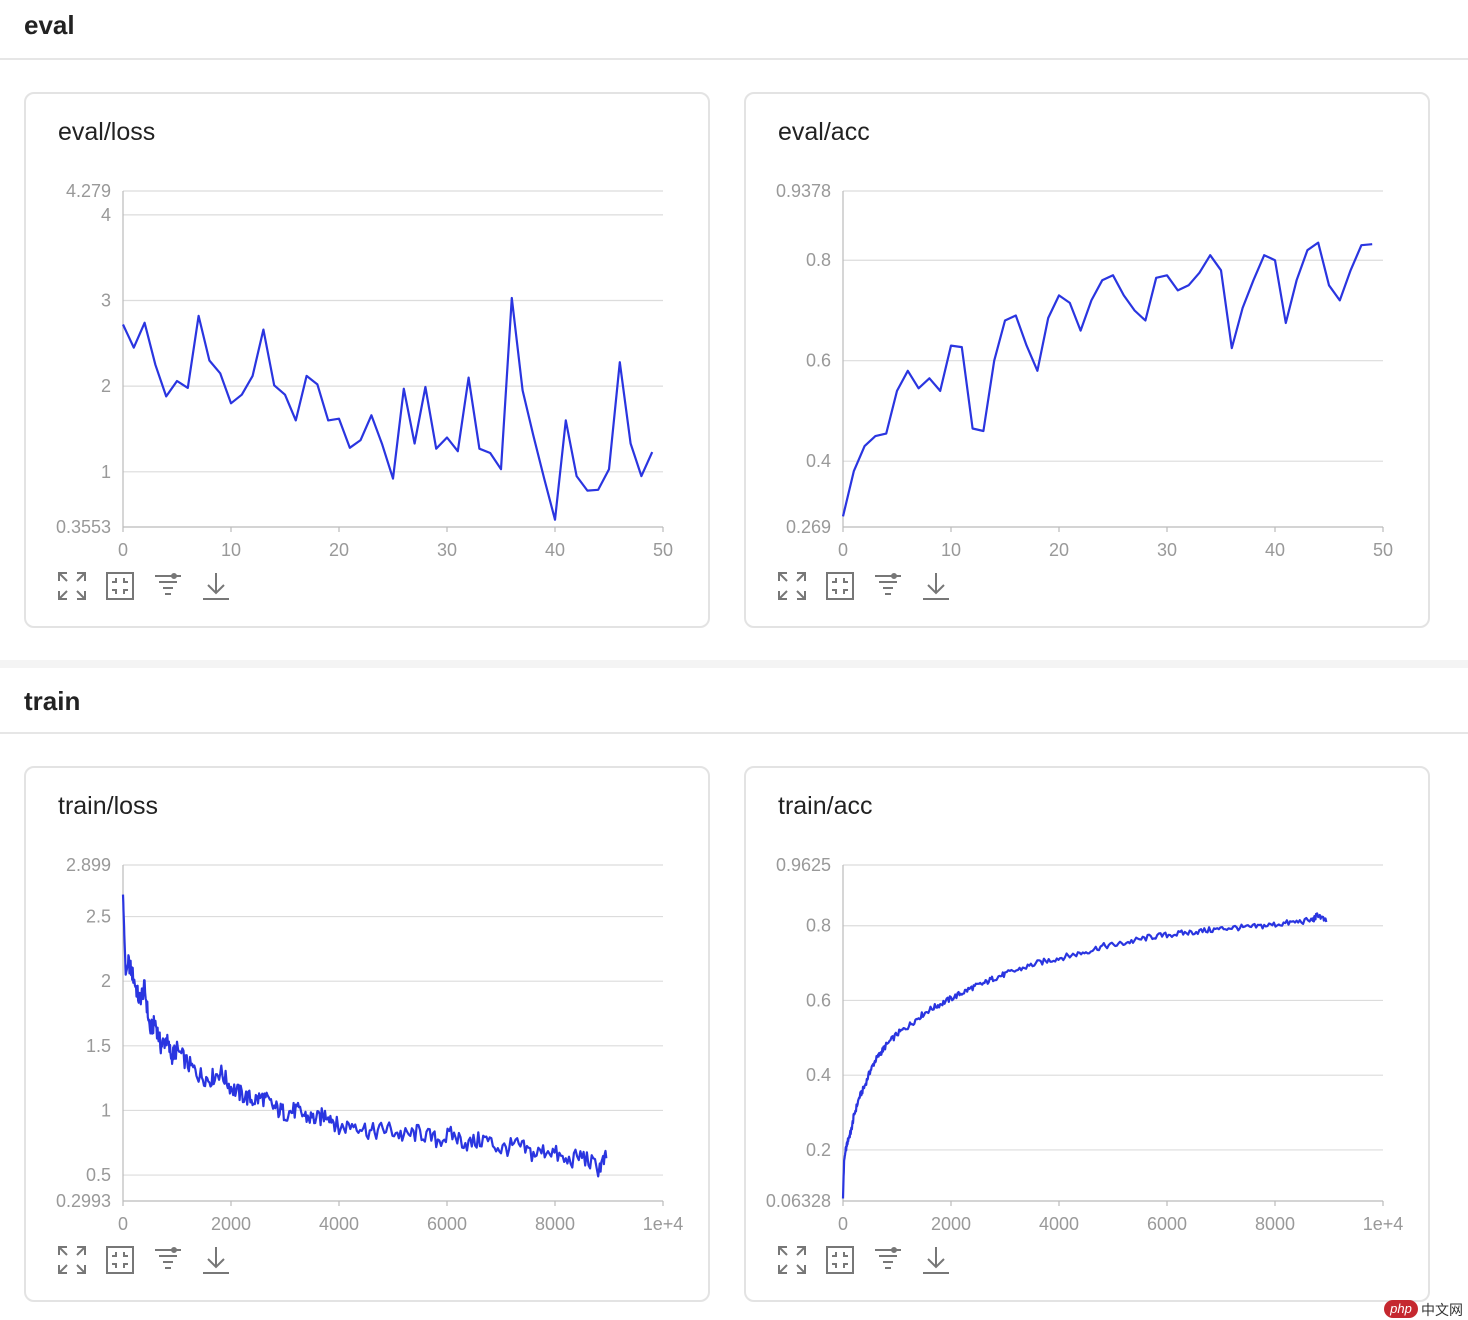  I want to click on y-tick-label: 4, so click(106, 215).